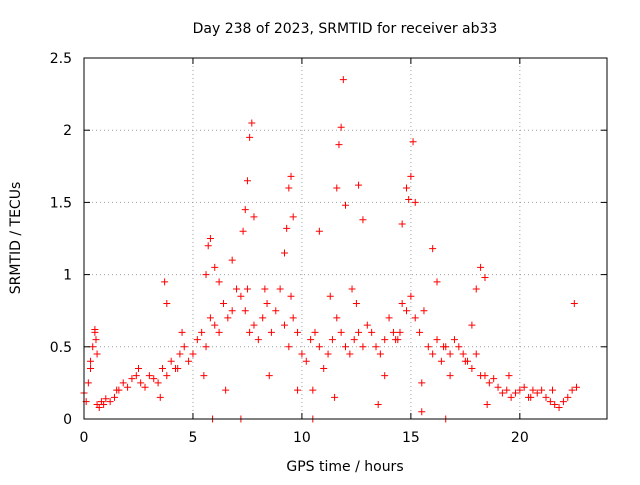  I want to click on y-axis-label: SRMTID / TECUs, so click(16, 238).